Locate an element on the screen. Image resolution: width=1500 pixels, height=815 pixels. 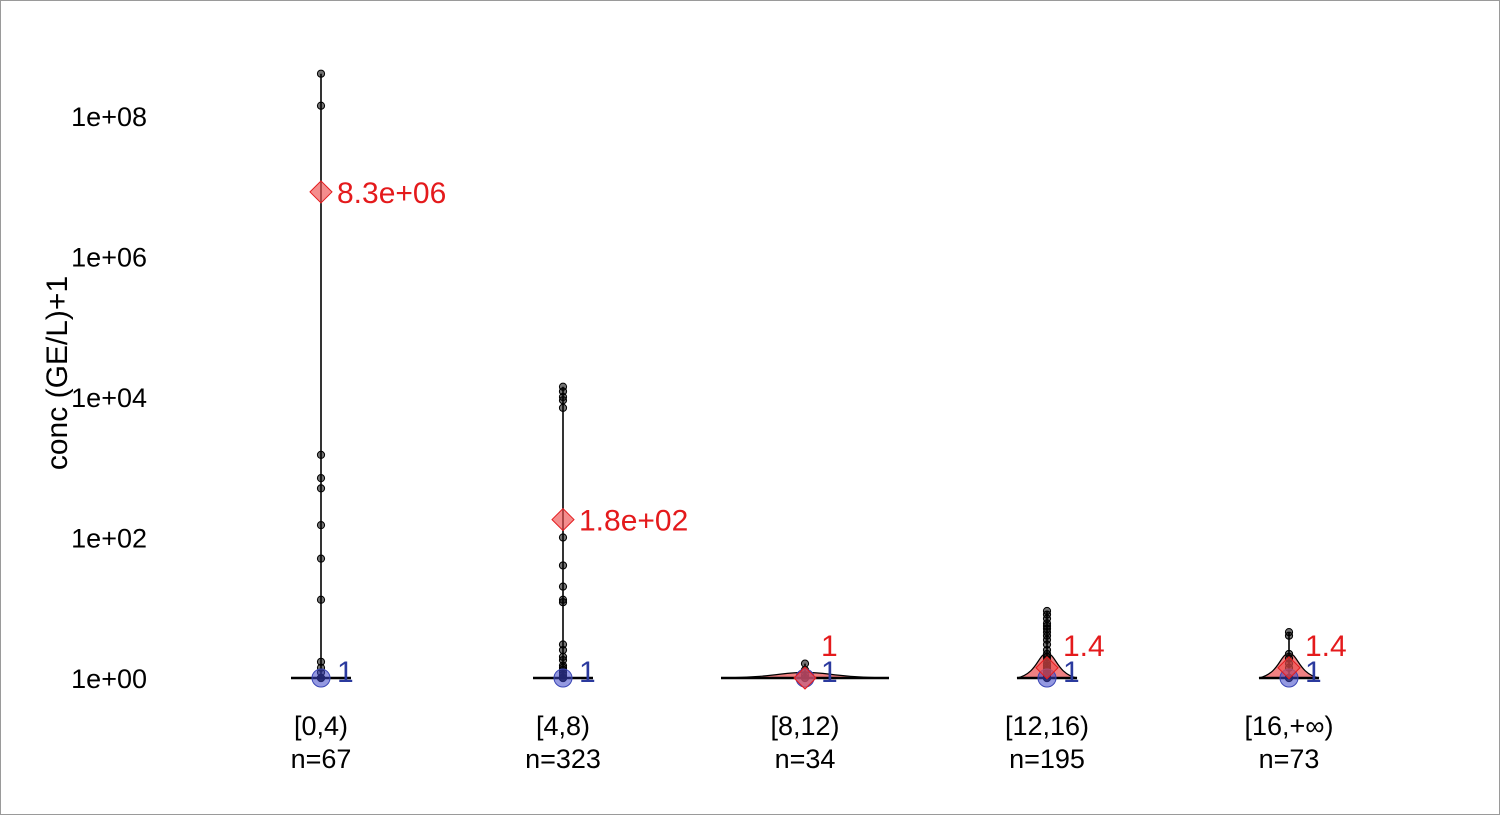
category-count-label: n=34 is located at coordinates (805, 759).